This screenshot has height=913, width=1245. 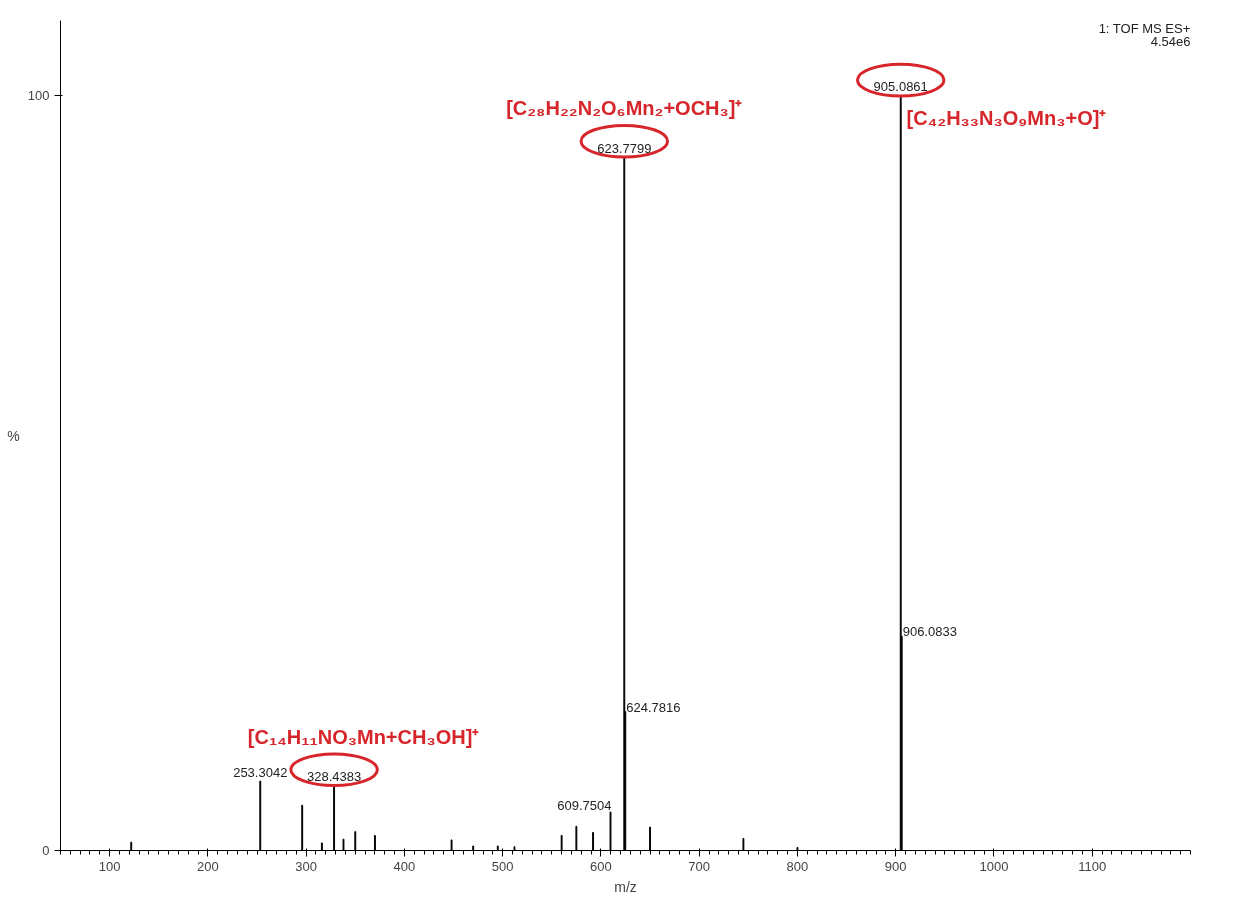 I want to click on annotation: 905.0861, so click(x=900, y=87).